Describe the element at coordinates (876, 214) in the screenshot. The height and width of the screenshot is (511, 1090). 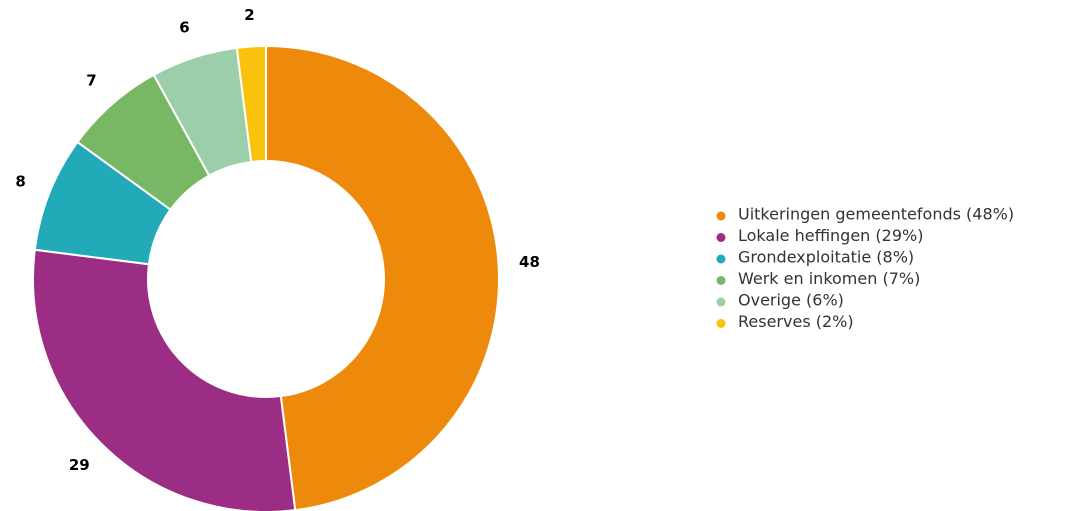
I see `legend-label: Uitkeringen gemeentefonds (48%)` at that location.